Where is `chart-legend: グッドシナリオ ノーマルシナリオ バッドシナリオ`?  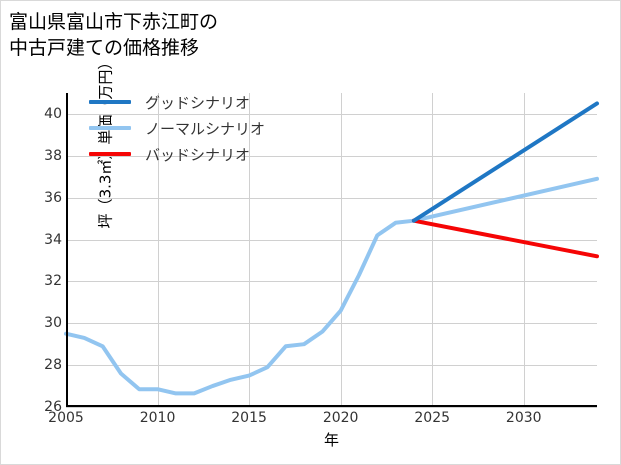
chart-legend: グッドシナリオ ノーマルシナリオ バッドシナリオ is located at coordinates (204, 128).